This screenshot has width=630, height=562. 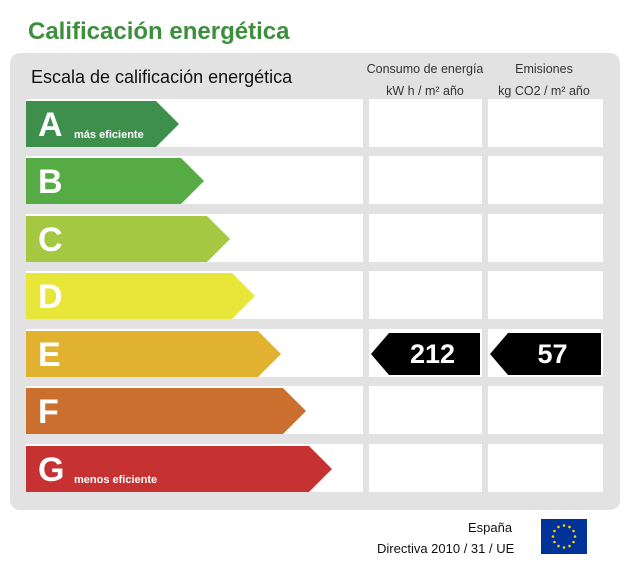 I want to click on rating-row-f: F, so click(x=315, y=410).